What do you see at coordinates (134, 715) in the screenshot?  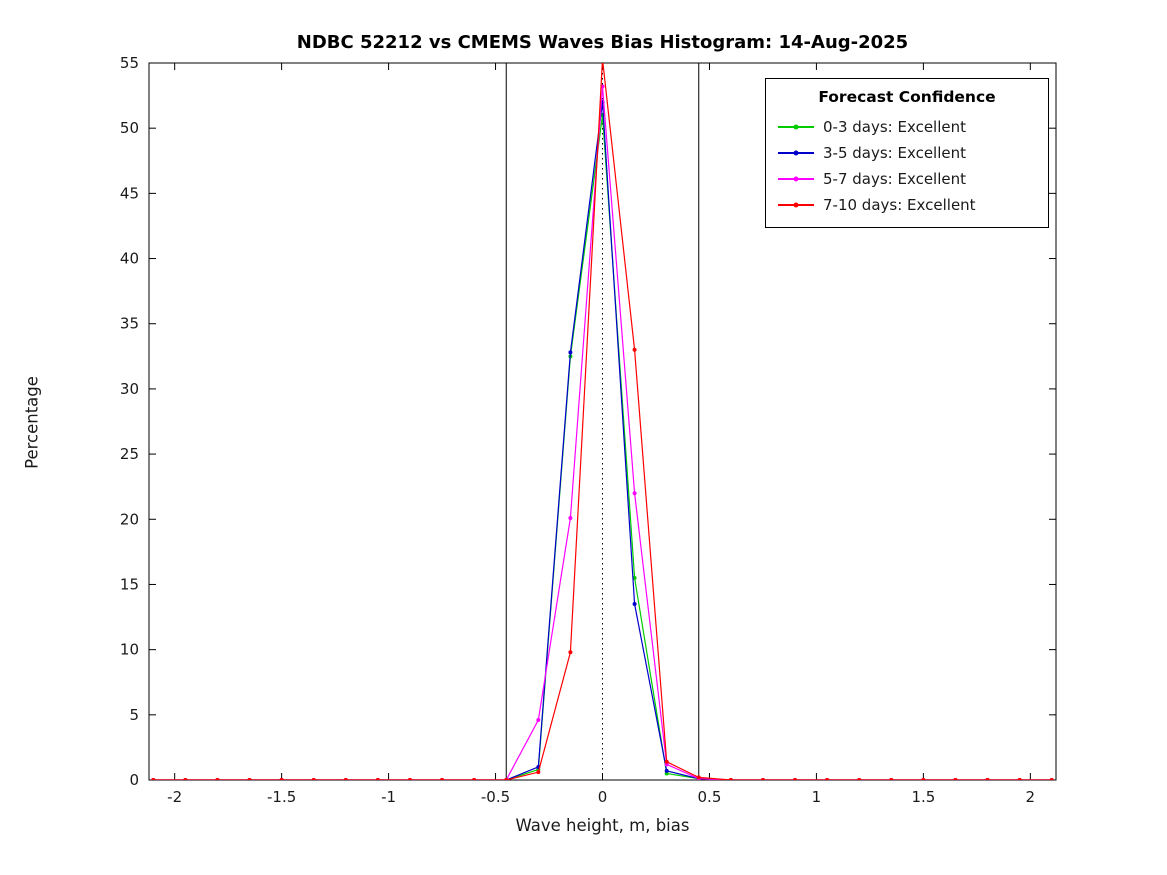 I see `y-tick-label: 5` at bounding box center [134, 715].